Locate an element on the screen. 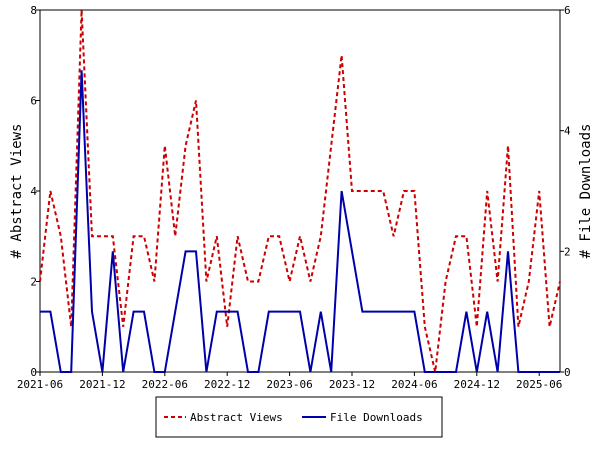 This screenshot has width=600, height=454. legend-box is located at coordinates (299, 417).